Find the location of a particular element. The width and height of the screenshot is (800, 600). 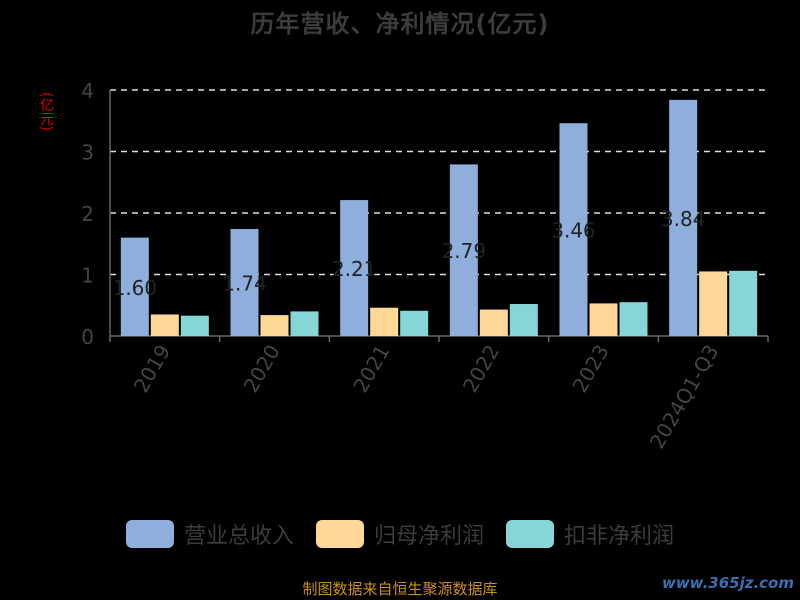

x-tick-label: 2024Q1-Q3 is located at coordinates (684, 397).